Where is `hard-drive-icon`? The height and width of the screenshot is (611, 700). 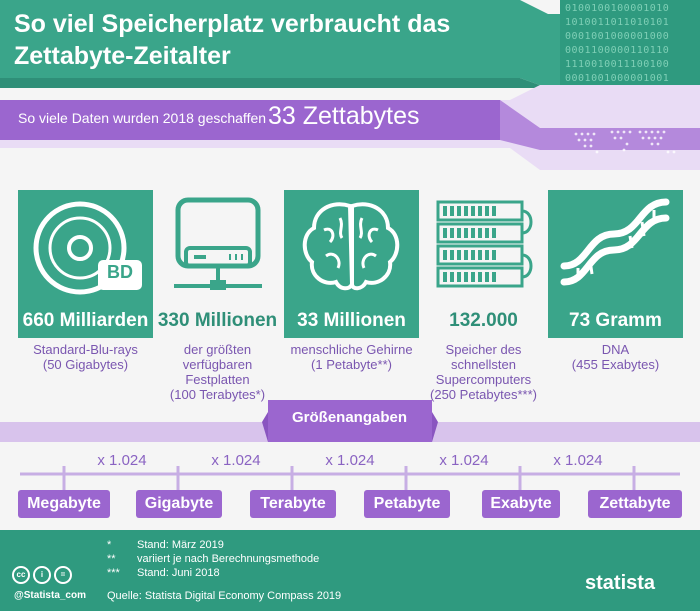
hard-drive-icon is located at coordinates (218, 243).